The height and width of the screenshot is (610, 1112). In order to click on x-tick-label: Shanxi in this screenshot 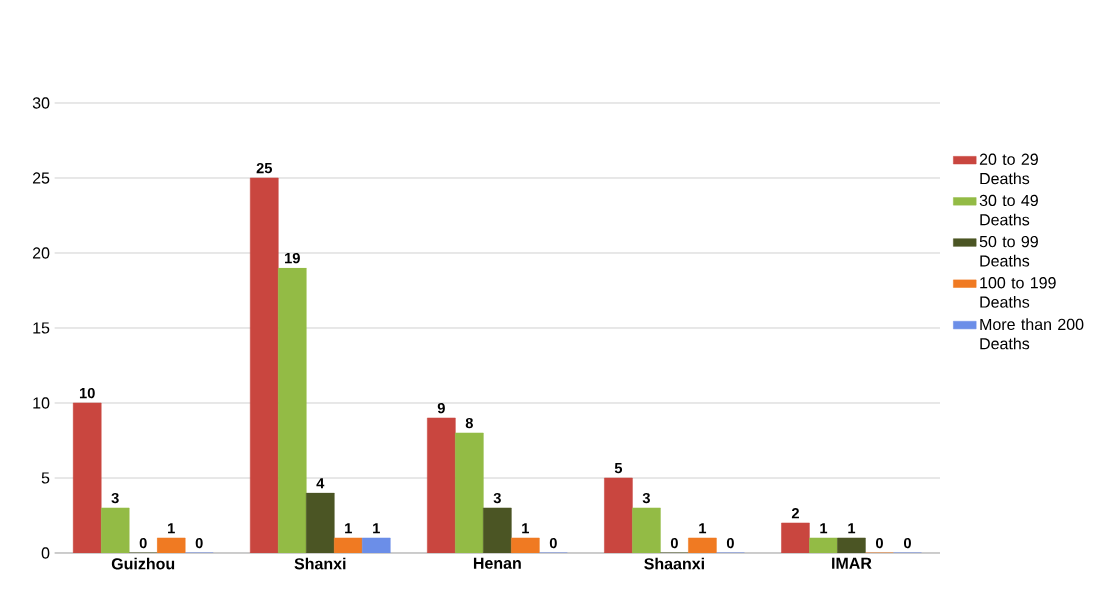, I will do `click(320, 563)`.